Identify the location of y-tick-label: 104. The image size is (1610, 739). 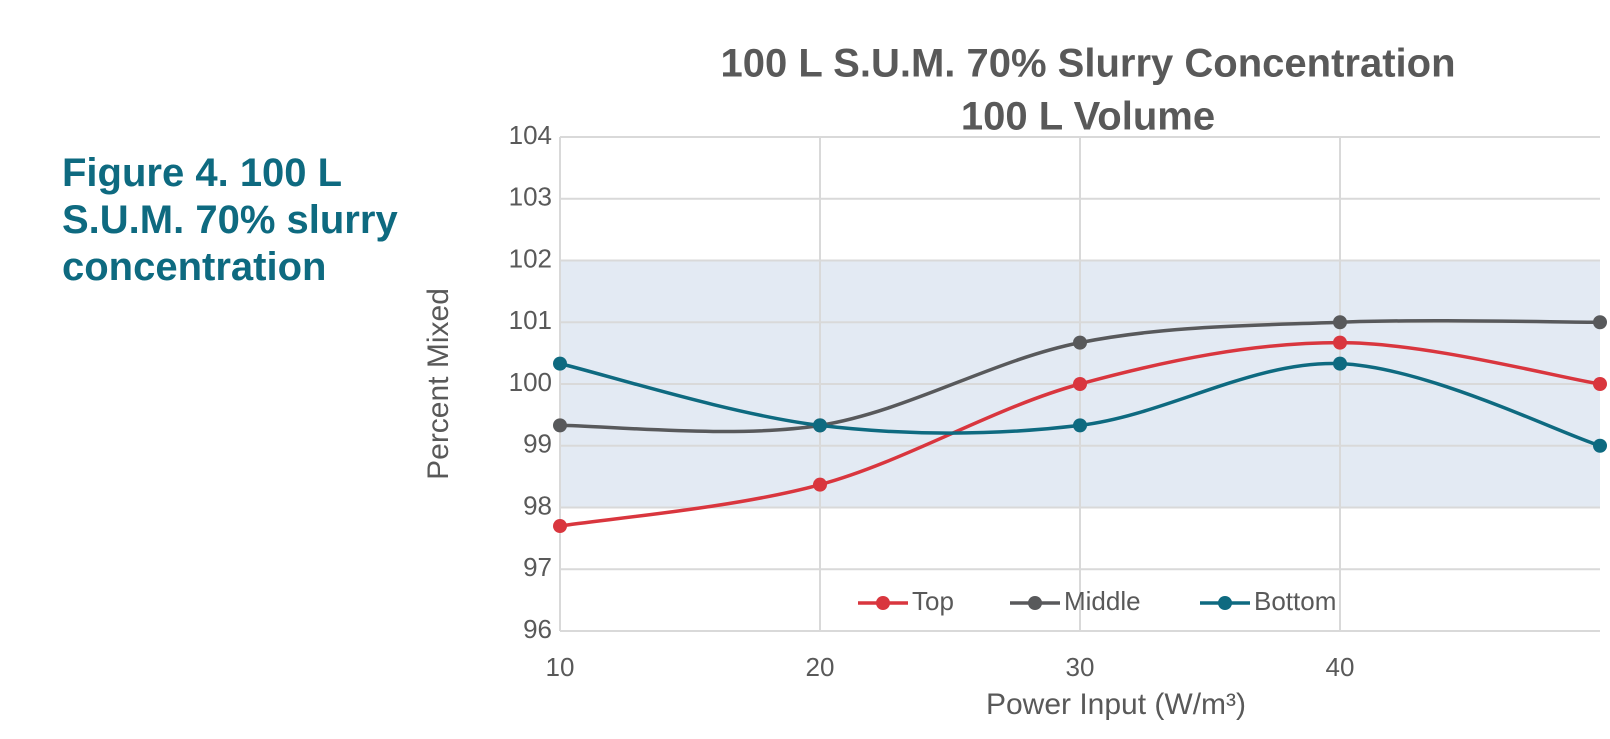
(530, 135).